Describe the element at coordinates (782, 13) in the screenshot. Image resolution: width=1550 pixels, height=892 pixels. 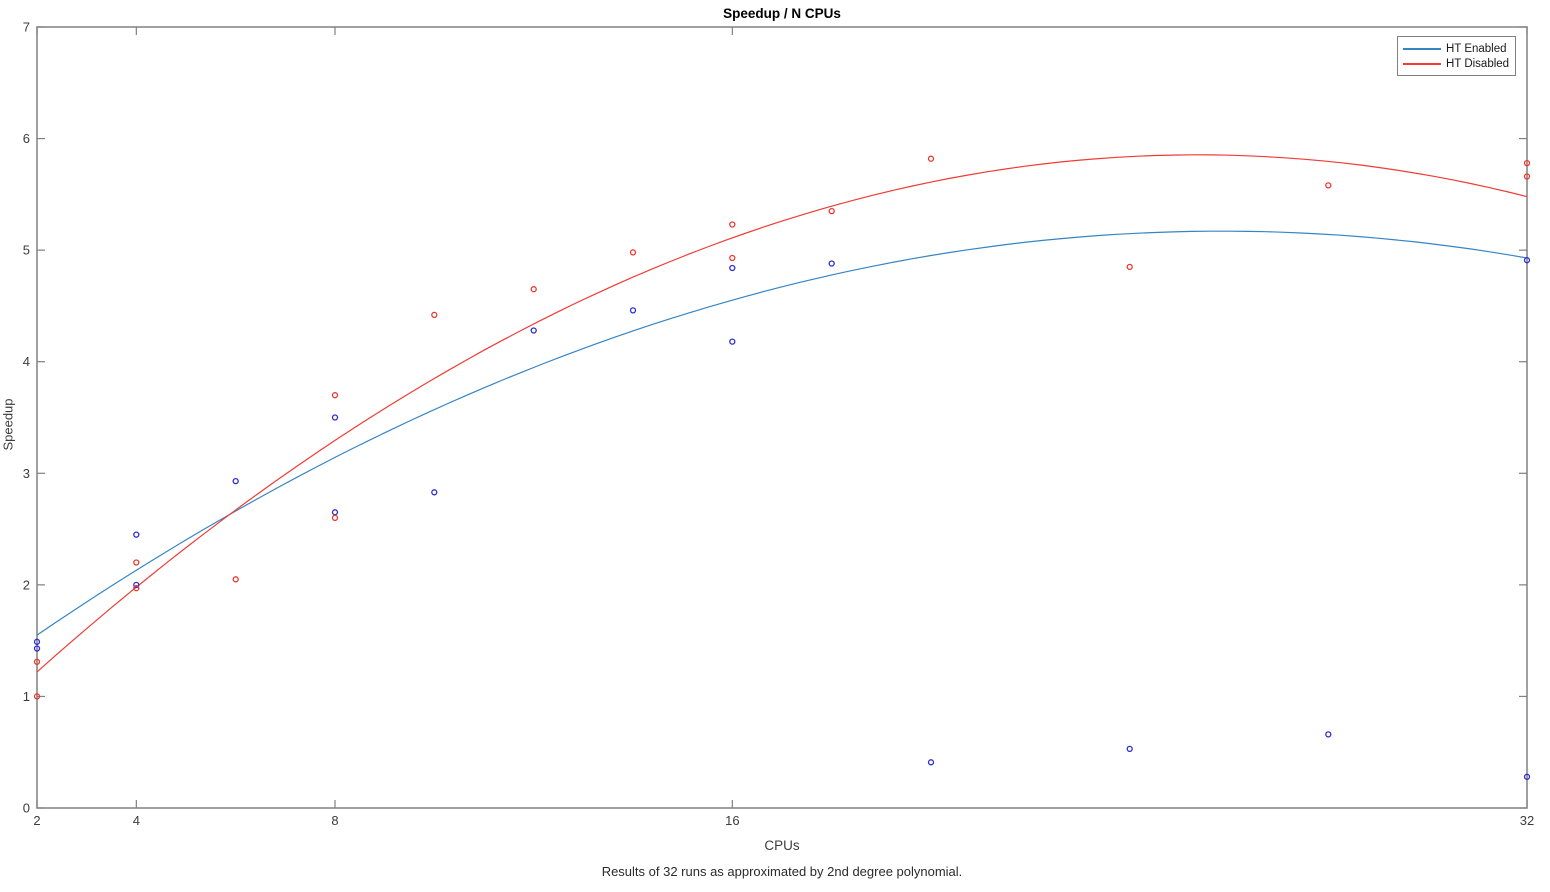
I see `chart-title: Speedup / N CPUs` at that location.